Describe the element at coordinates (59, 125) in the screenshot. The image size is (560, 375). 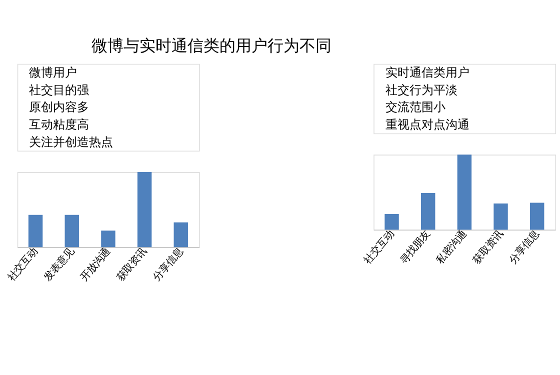
I see `text: 互动粘度高` at that location.